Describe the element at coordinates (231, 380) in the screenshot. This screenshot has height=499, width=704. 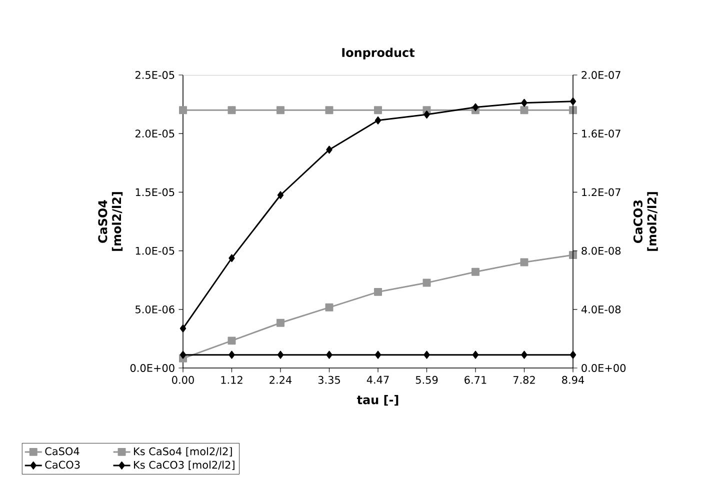
I see `x-tick-label: 1.12` at that location.